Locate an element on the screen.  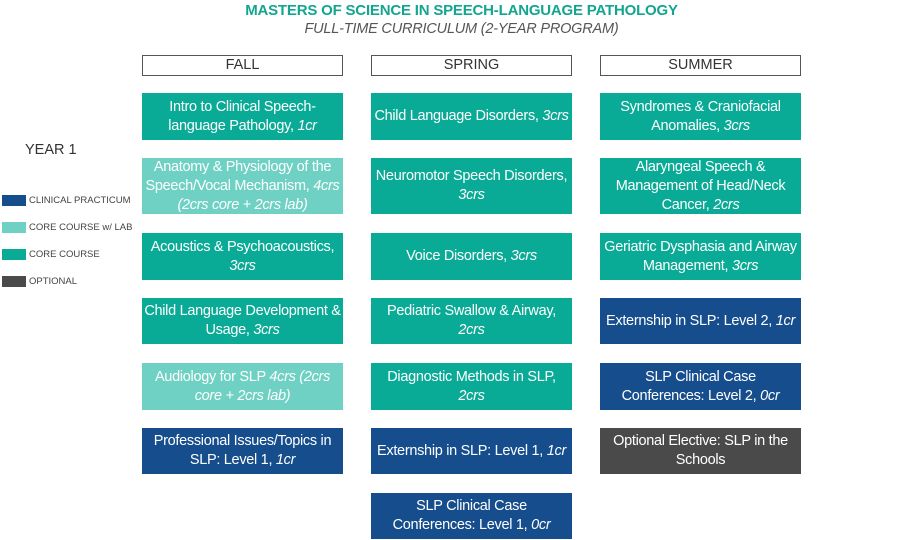
legend-label: CORE COURSE w/ LAB is located at coordinates (81, 227).